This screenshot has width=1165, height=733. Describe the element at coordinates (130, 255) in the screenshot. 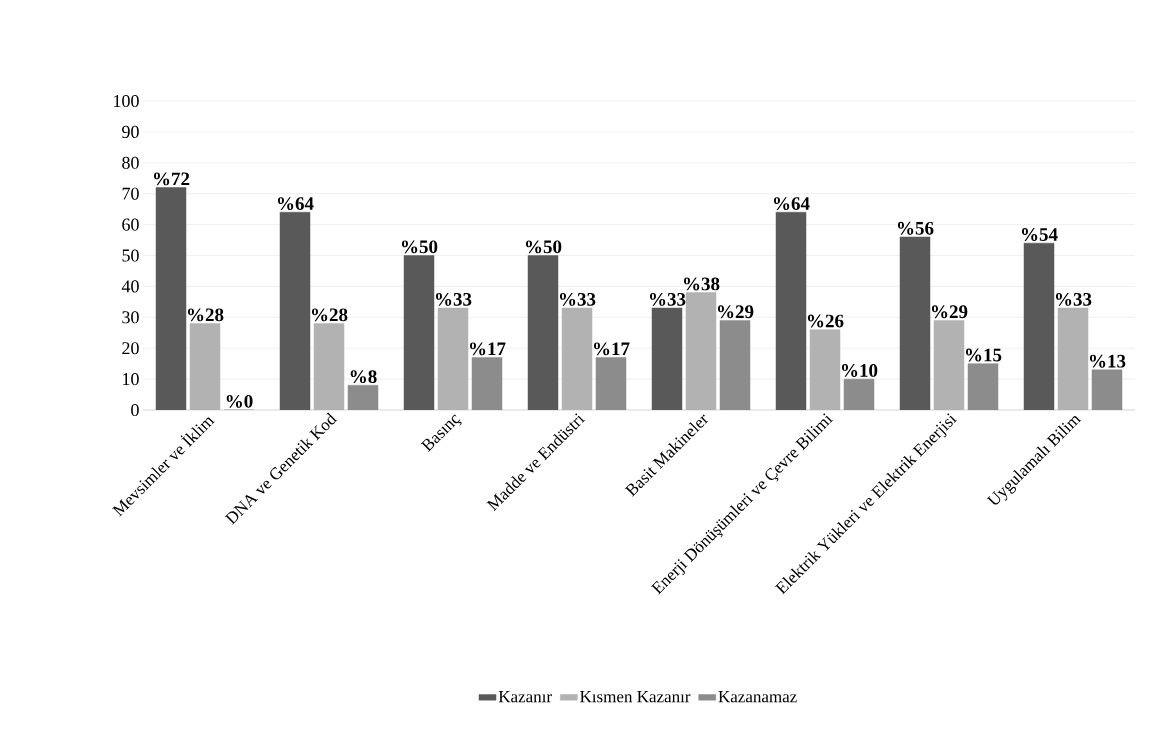

I see `y-tick-label: 50` at that location.